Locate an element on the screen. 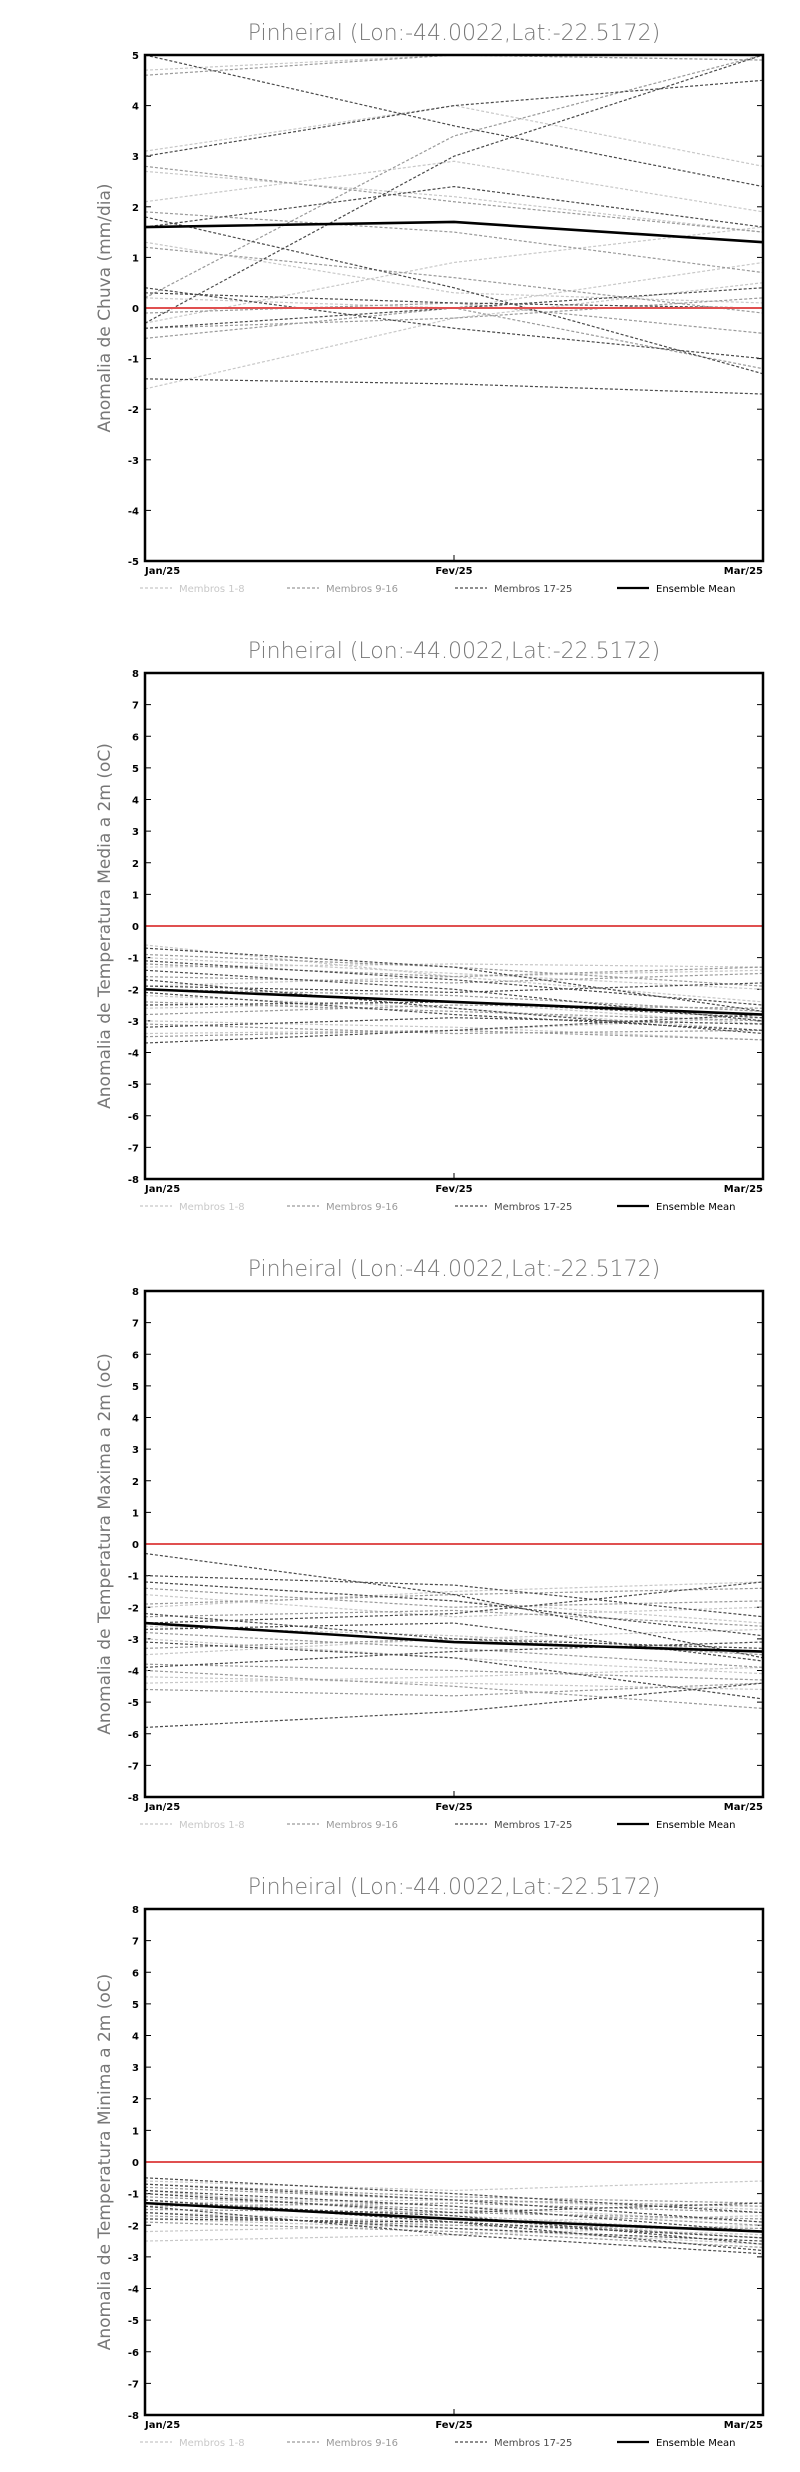 The image size is (800, 2472). y-tick-label: 4 is located at coordinates (135, 801).